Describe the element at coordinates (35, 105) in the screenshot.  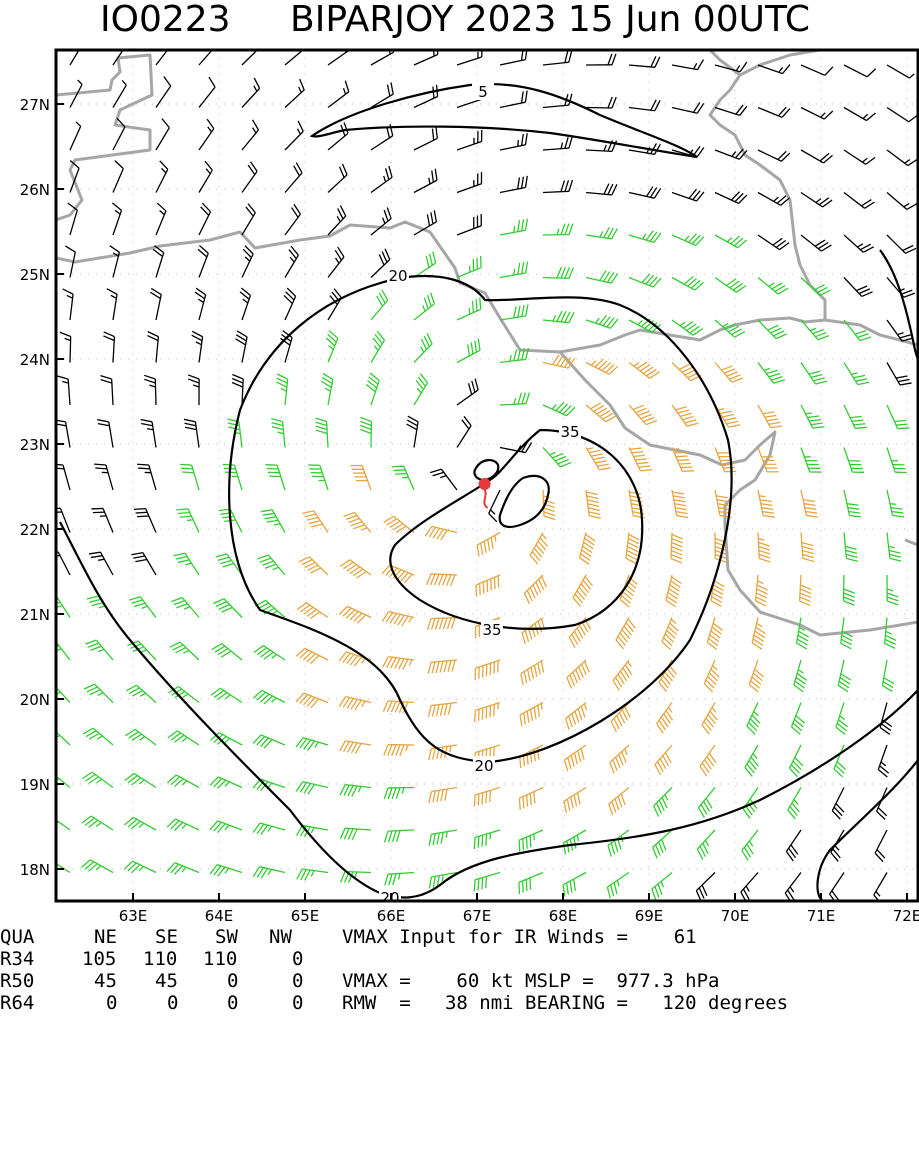
I see `y-tick-label: 27N` at that location.